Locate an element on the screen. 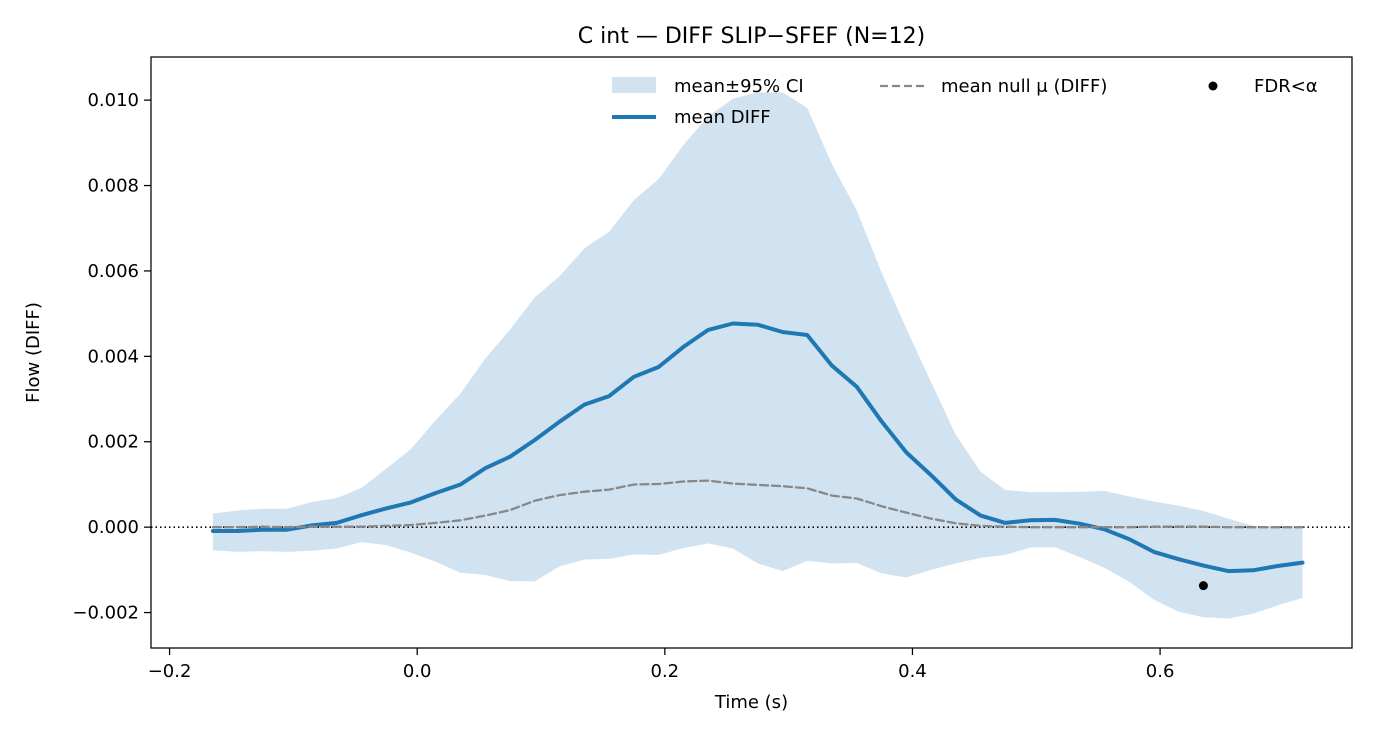 The height and width of the screenshot is (736, 1376). y-tick-label: 0.000 is located at coordinates (113, 527).